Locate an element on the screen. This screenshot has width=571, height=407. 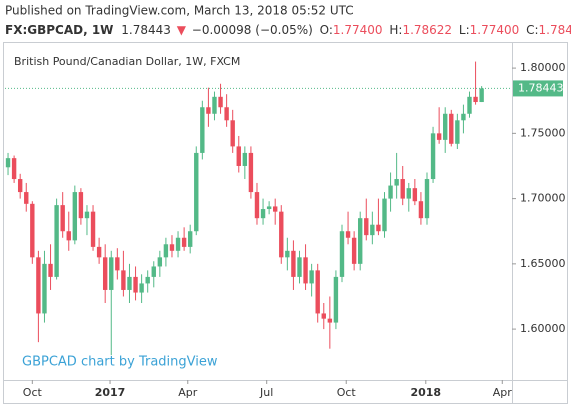
x-tick-label: Jul is located at coordinates (266, 392).